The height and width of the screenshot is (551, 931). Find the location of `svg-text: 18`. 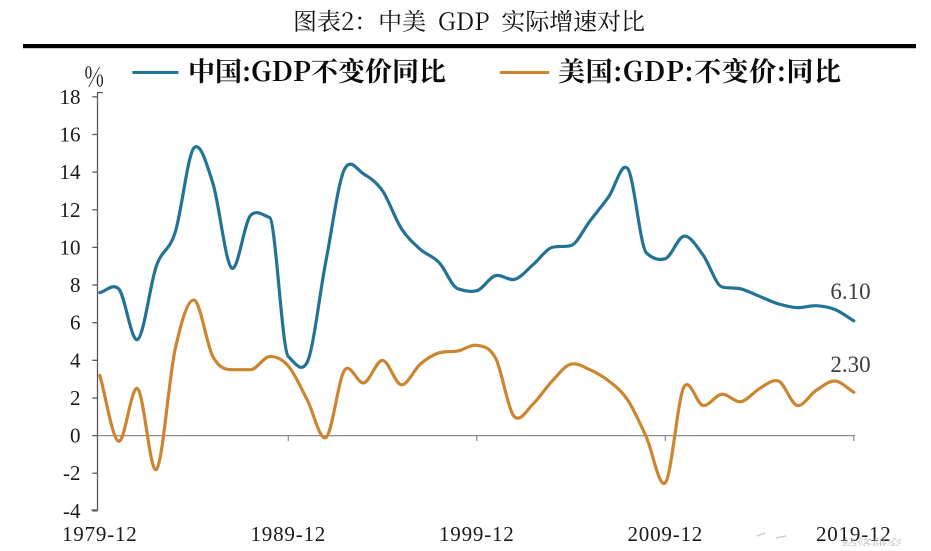

svg-text: 18 is located at coordinates (70, 97).